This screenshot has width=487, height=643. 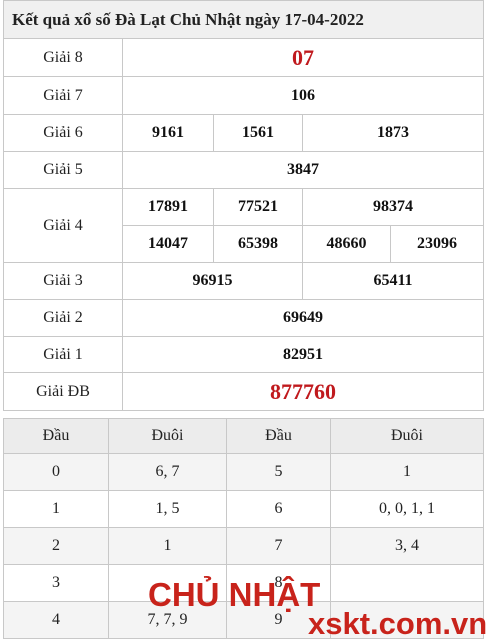 I want to click on prize-number: 877760, so click(x=303, y=391).